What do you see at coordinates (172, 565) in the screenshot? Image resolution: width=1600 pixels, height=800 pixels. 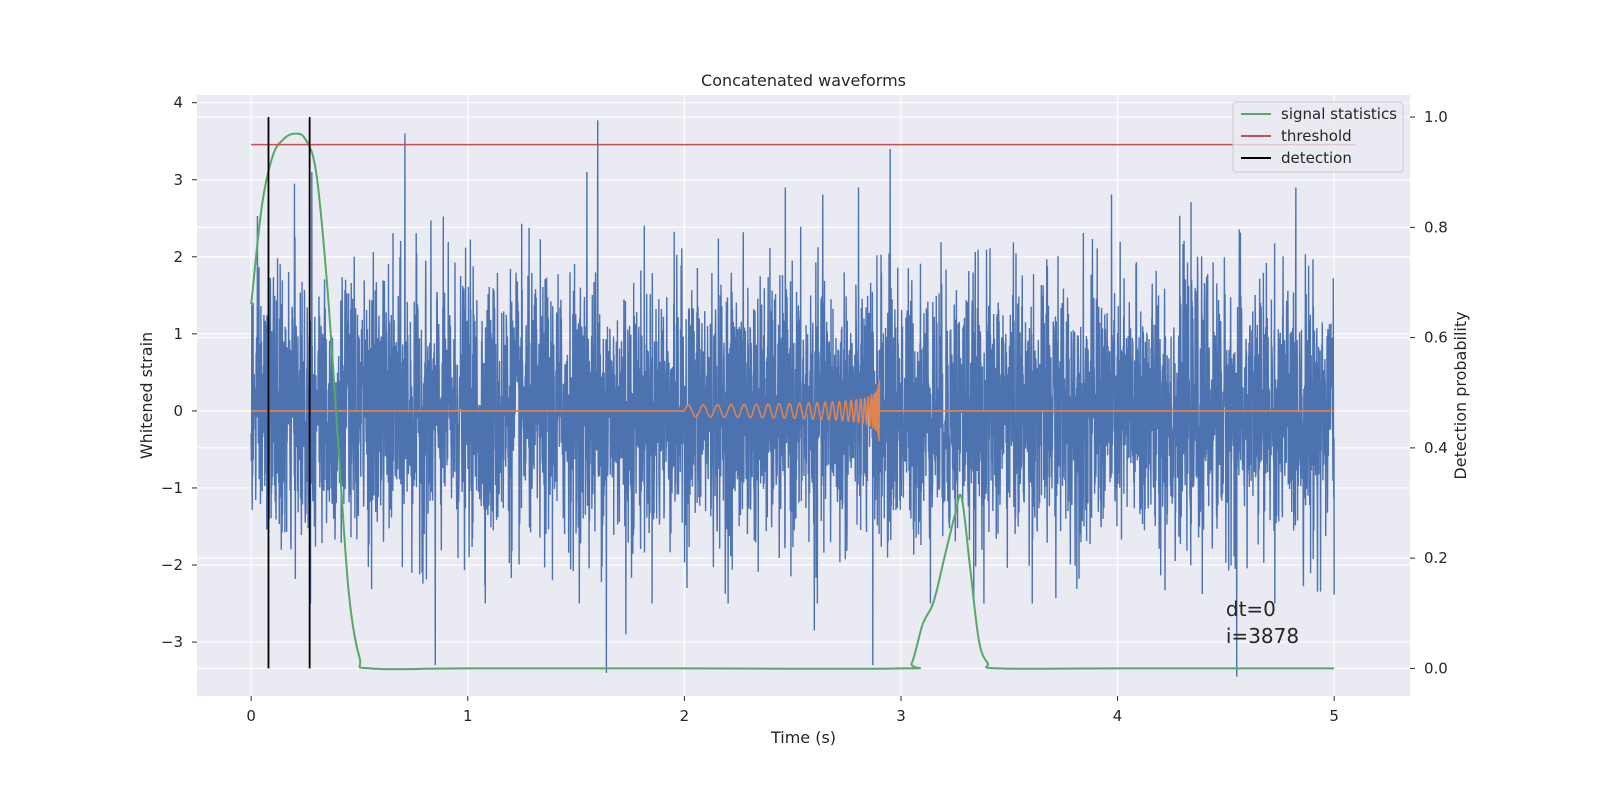 I see `y-tick-label: −2` at bounding box center [172, 565].